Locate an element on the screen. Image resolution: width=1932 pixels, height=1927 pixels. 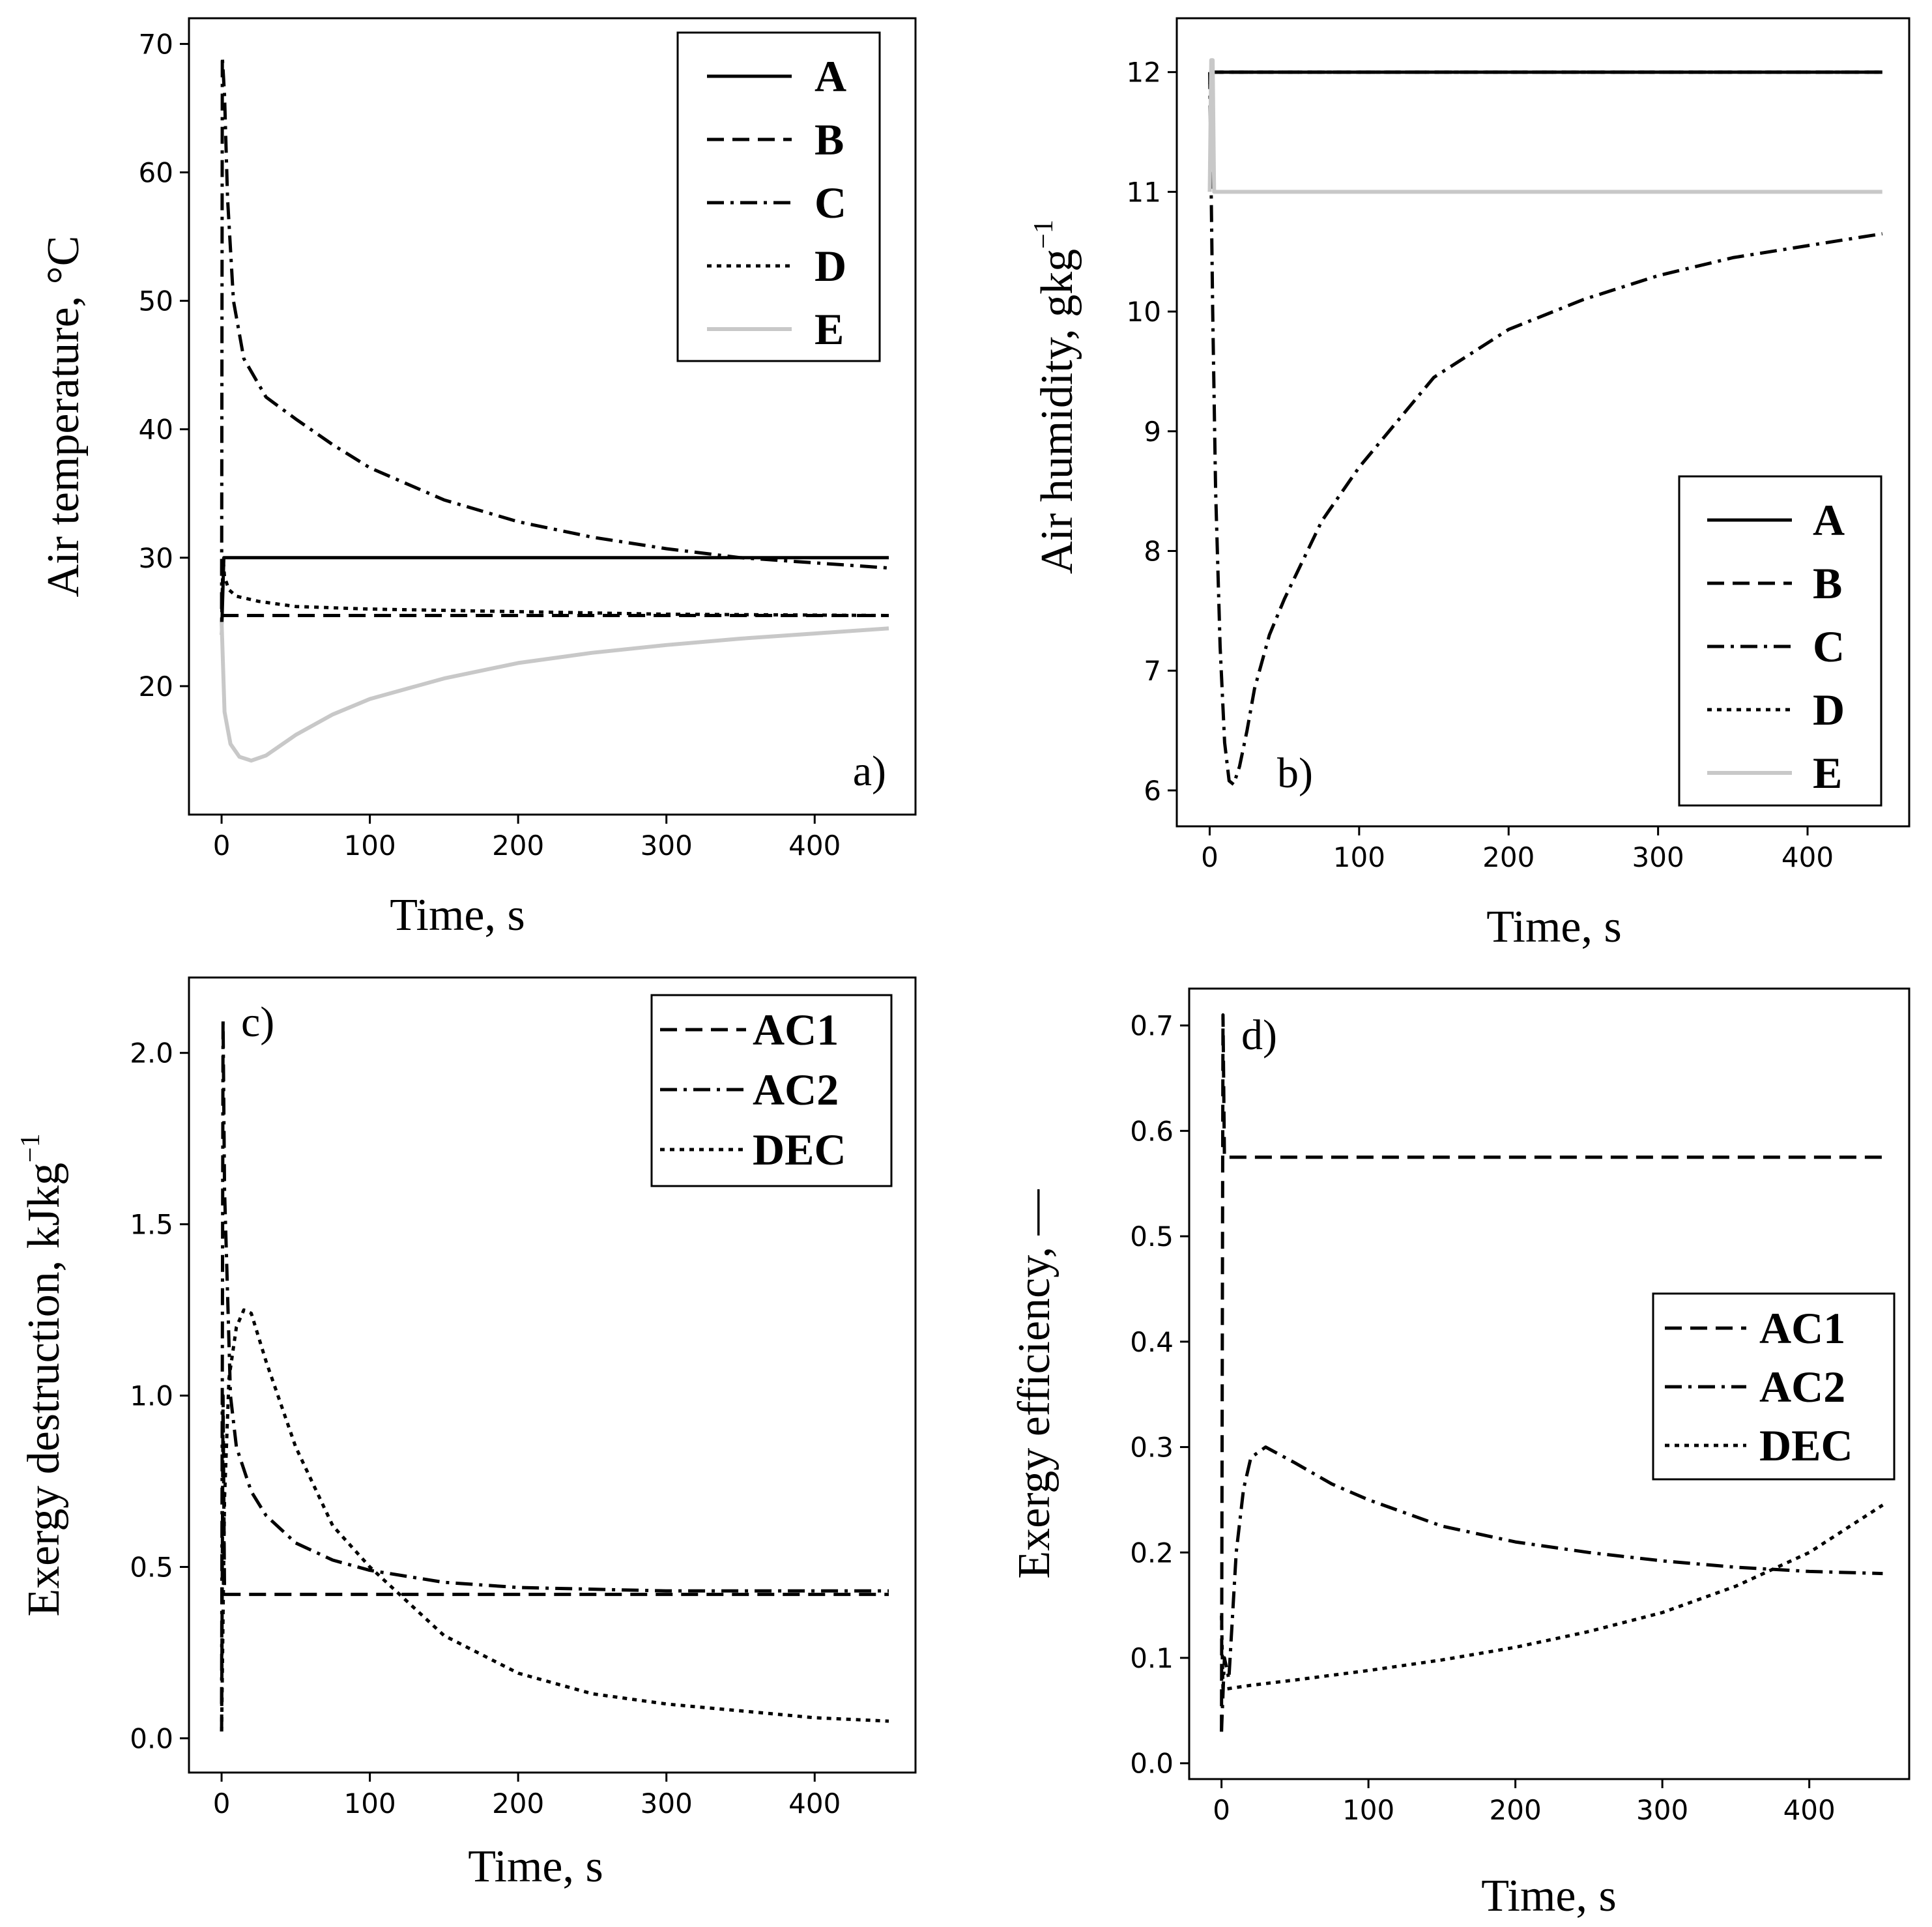
legend-label-b: B is located at coordinates (1827, 583).